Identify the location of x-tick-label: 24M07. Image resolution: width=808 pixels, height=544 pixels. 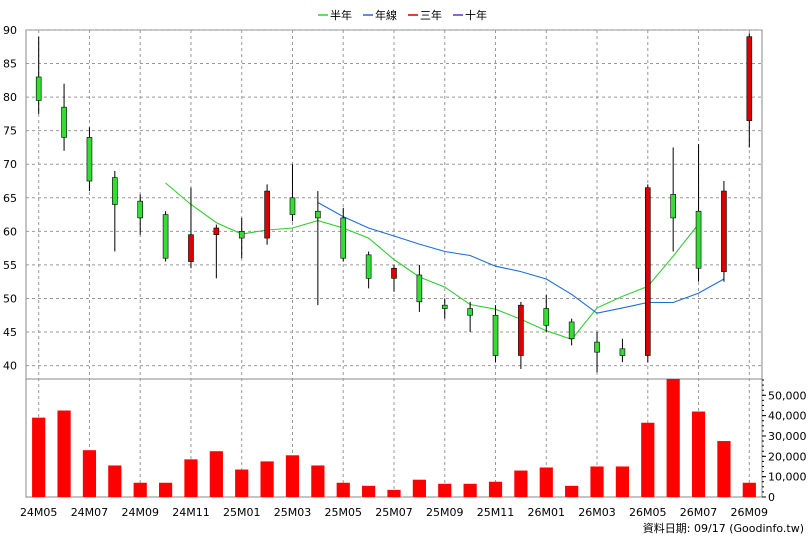
(90, 512).